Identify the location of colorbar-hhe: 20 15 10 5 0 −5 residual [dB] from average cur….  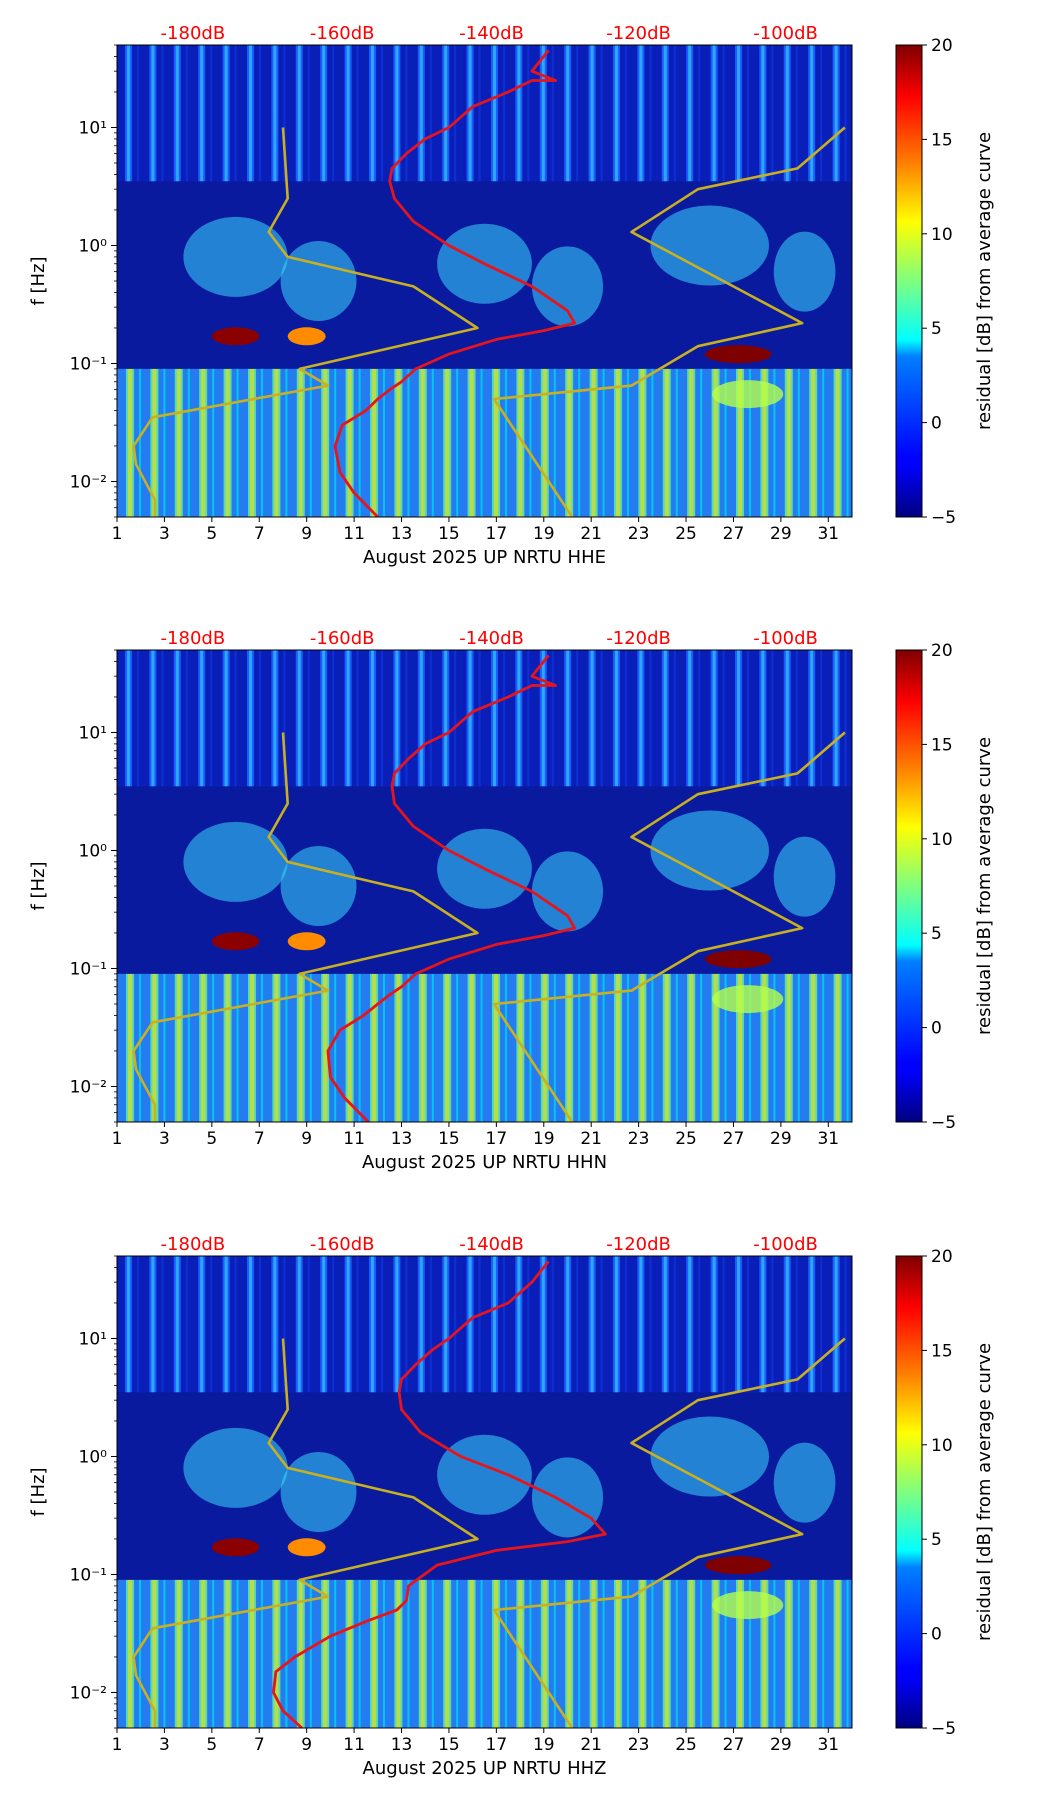
(945, 282).